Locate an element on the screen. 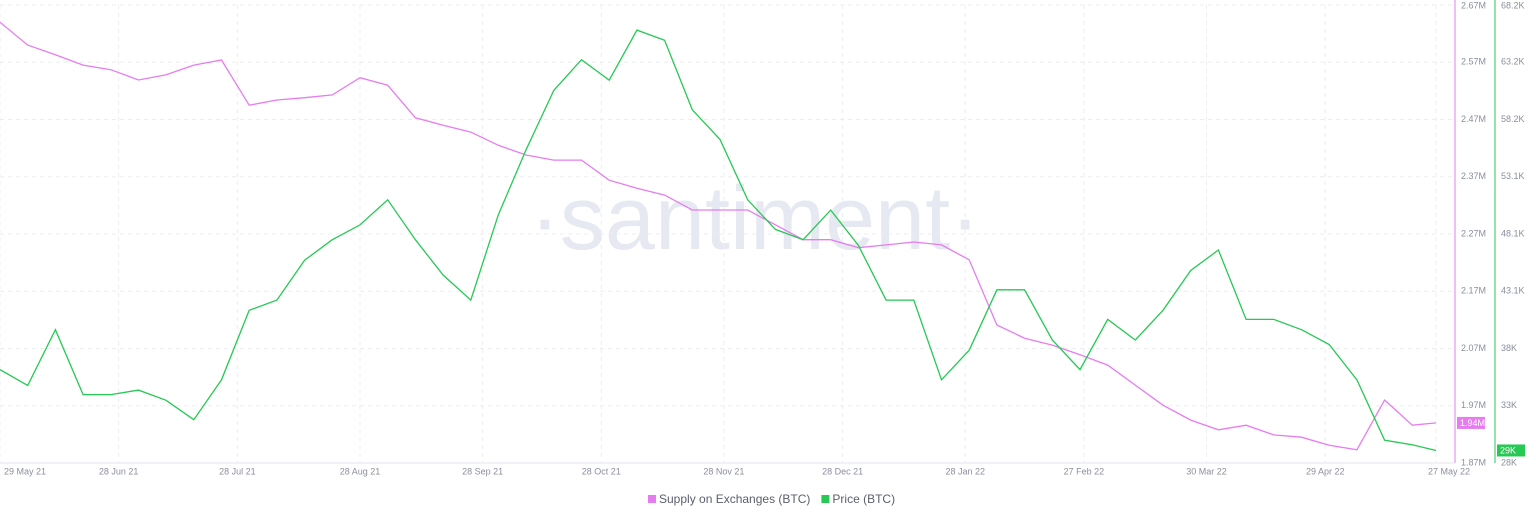  y-tick-label: 2.47M is located at coordinates (1473, 119).